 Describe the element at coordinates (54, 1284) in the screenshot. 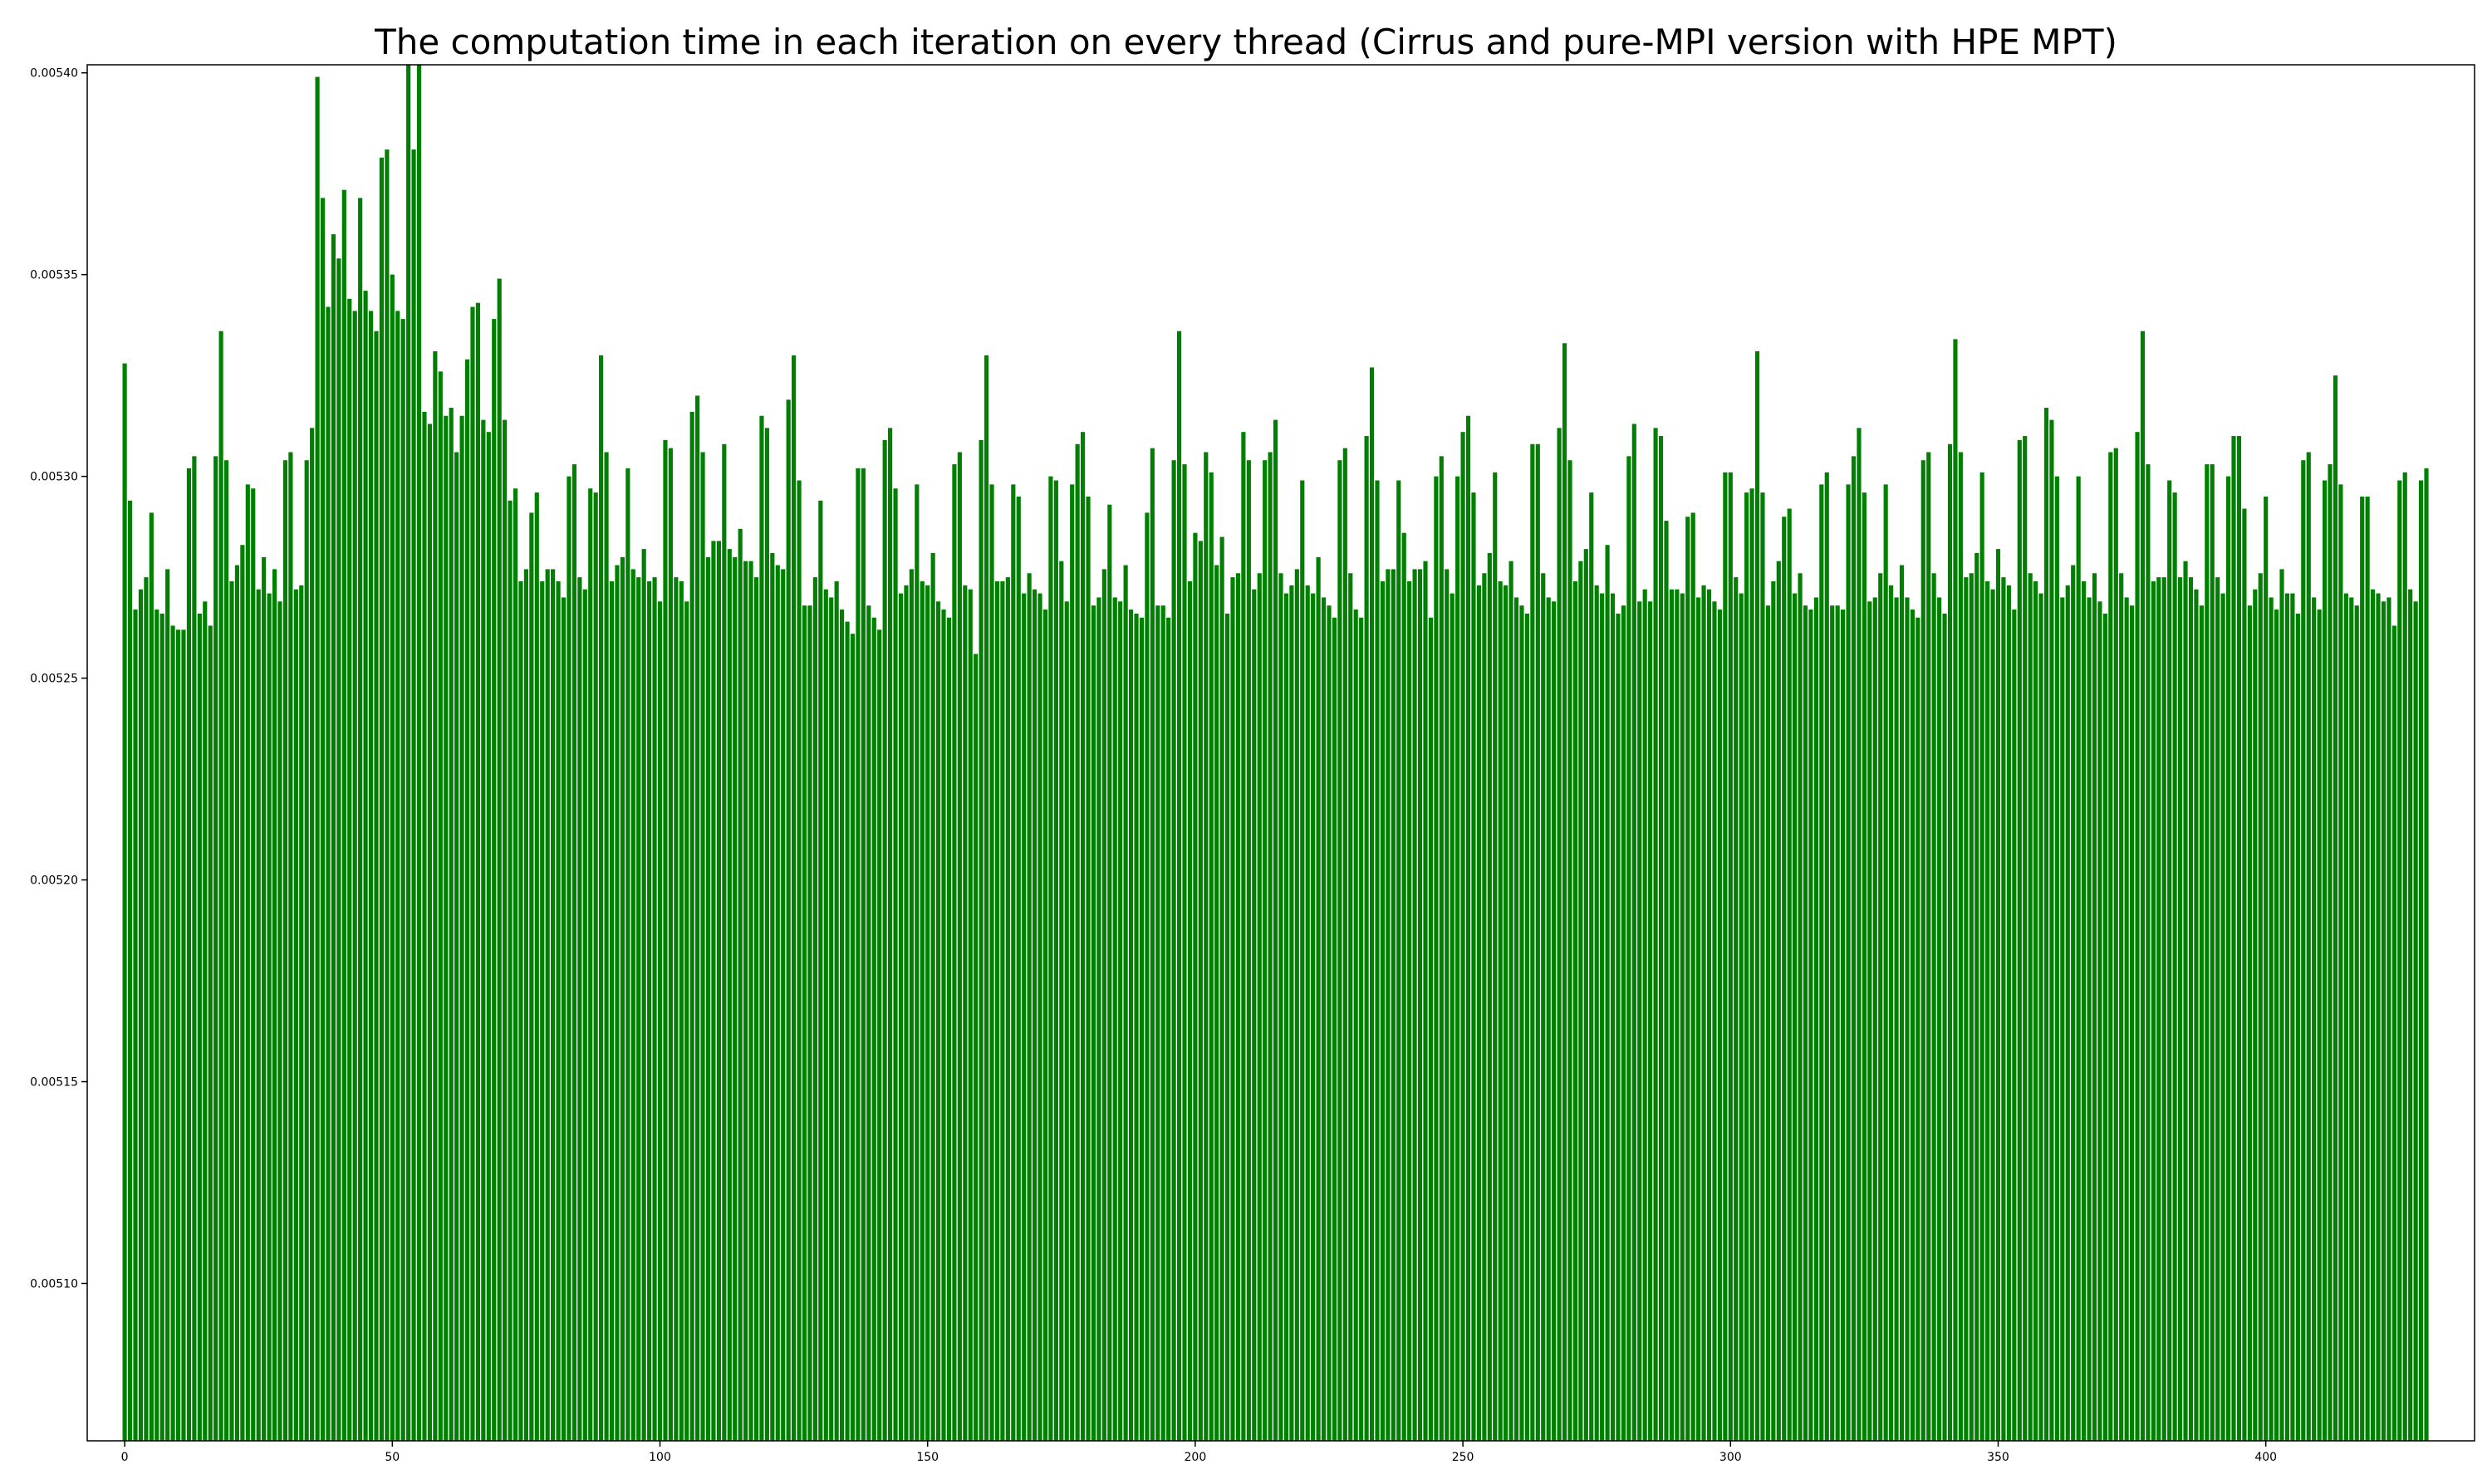

I see `y-tick-label: 0.00510` at that location.